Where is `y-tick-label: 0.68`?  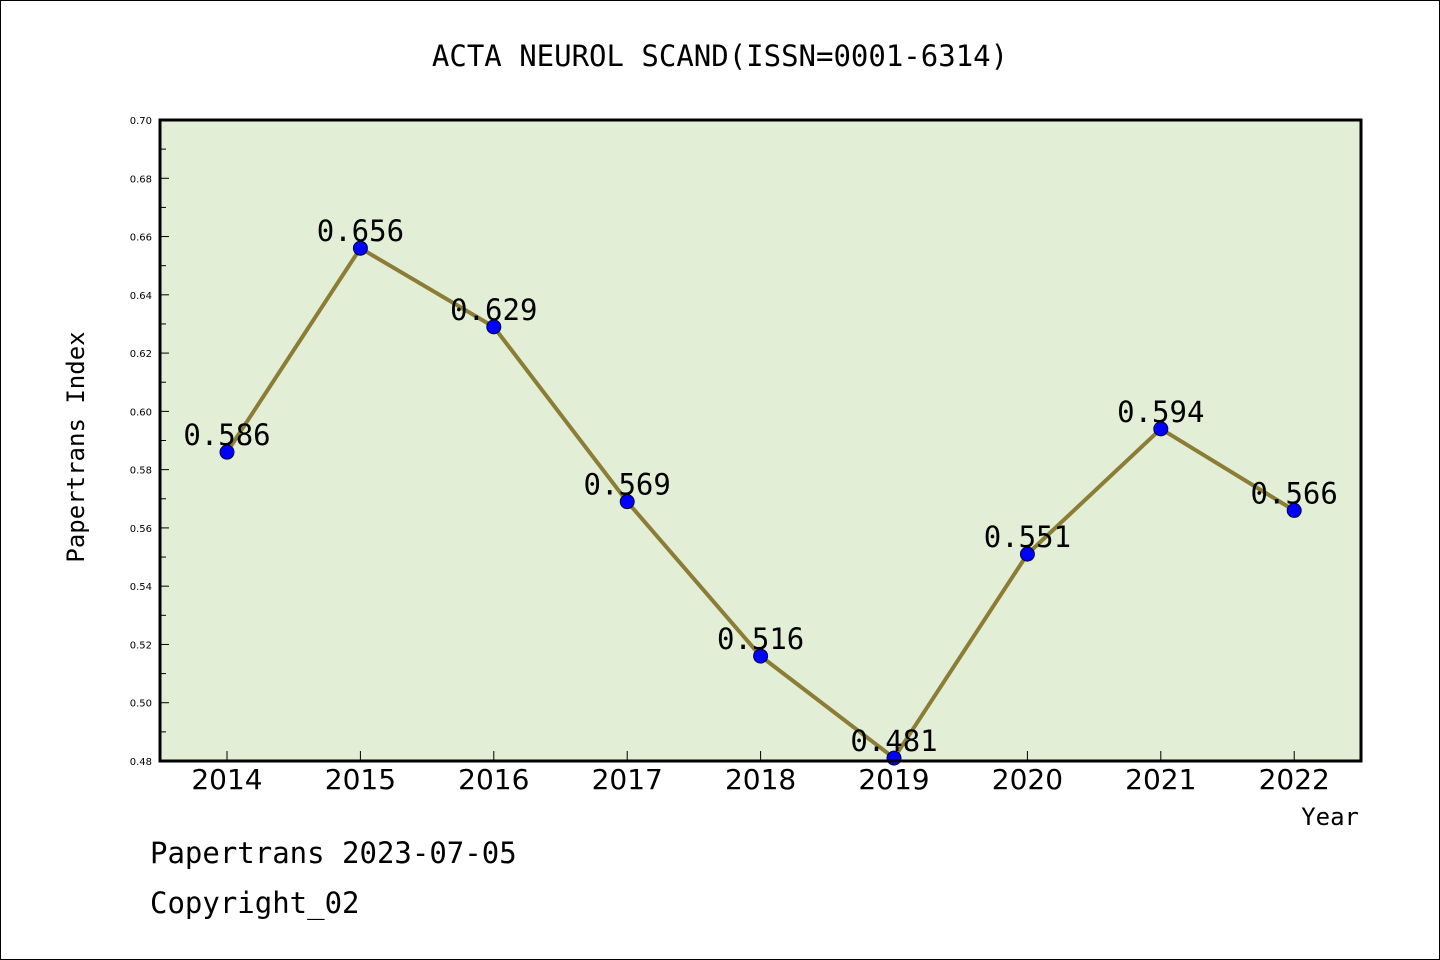
y-tick-label: 0.68 is located at coordinates (141, 179).